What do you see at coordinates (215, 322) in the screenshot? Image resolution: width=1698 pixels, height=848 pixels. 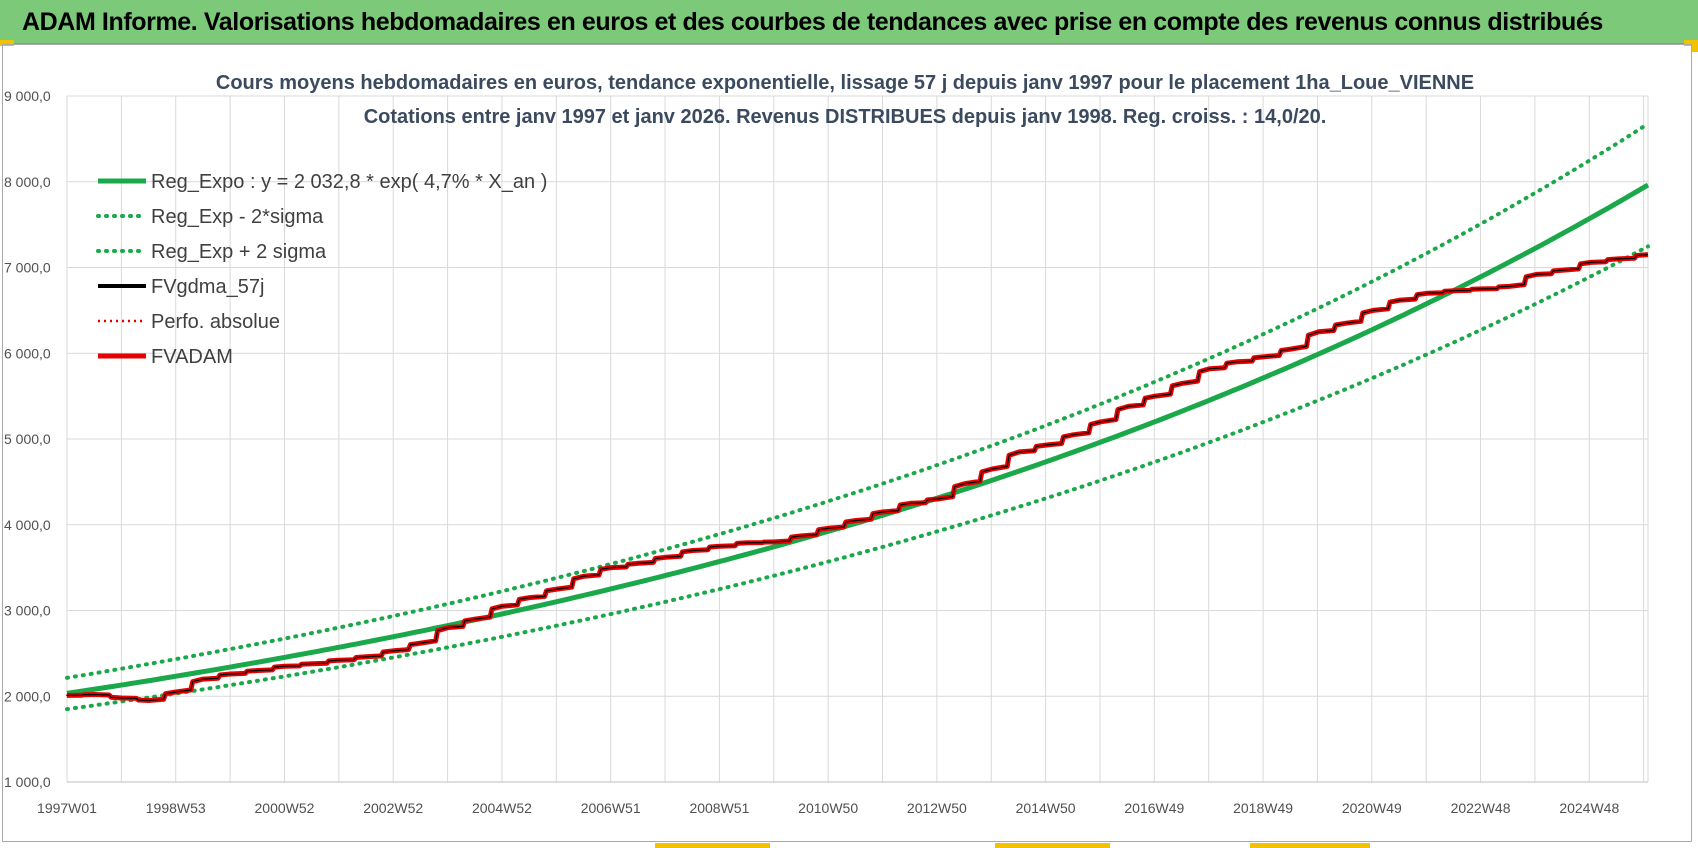 I see `legend-perfo-label: Perfo. absolue` at bounding box center [215, 322].